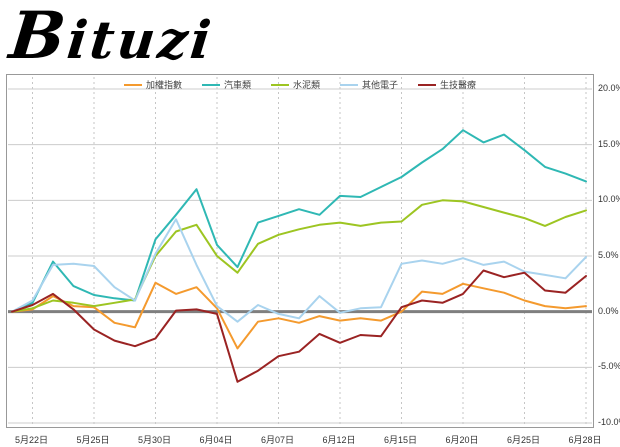 The height and width of the screenshot is (447, 620). What do you see at coordinates (306, 85) in the screenshot?
I see `legend-label: 水泥類` at bounding box center [306, 85].